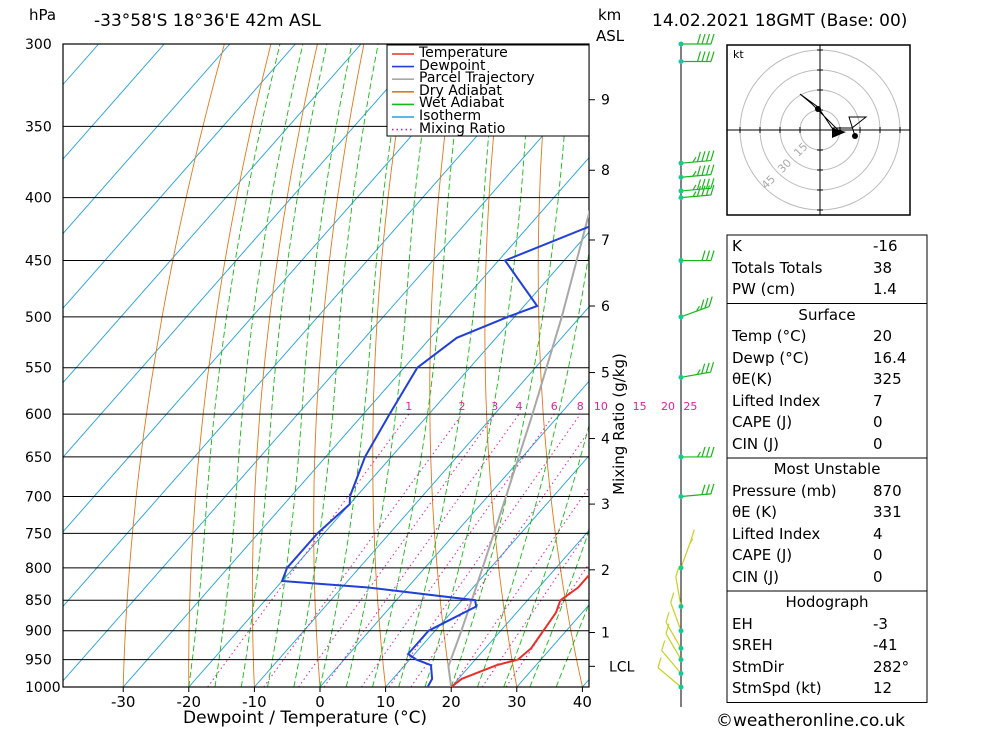 The image size is (1000, 733). What do you see at coordinates (891, 666) in the screenshot?
I see `hodograph-stats-box-row-value: 282°` at bounding box center [891, 666].